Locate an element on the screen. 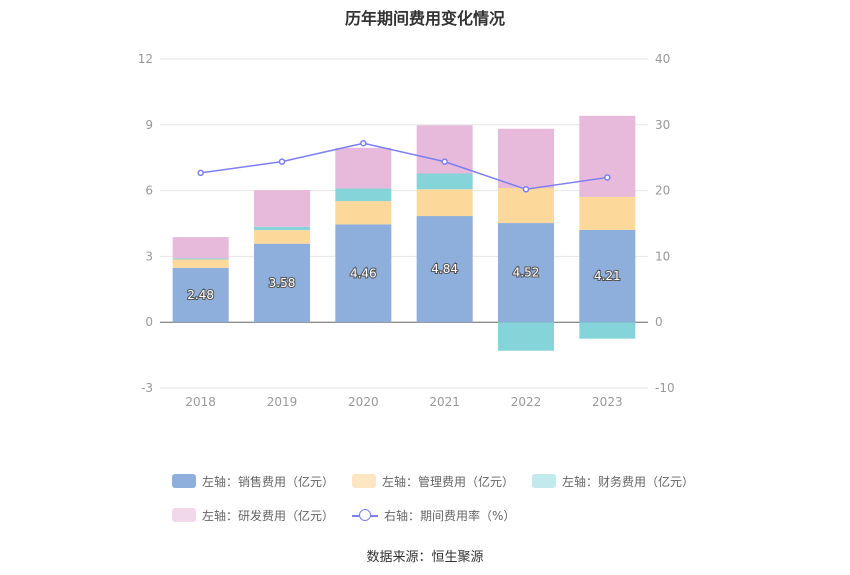  legend-label-rnd: 左轴：研发费用（亿元） is located at coordinates (268, 515).